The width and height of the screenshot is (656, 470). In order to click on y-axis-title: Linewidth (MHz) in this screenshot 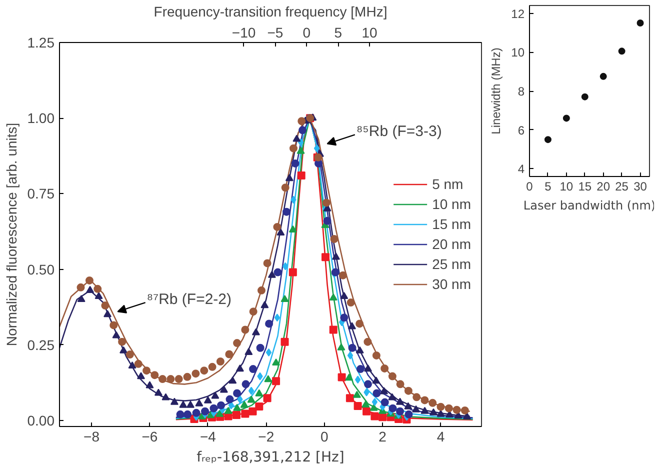, I will do `click(496, 91)`.